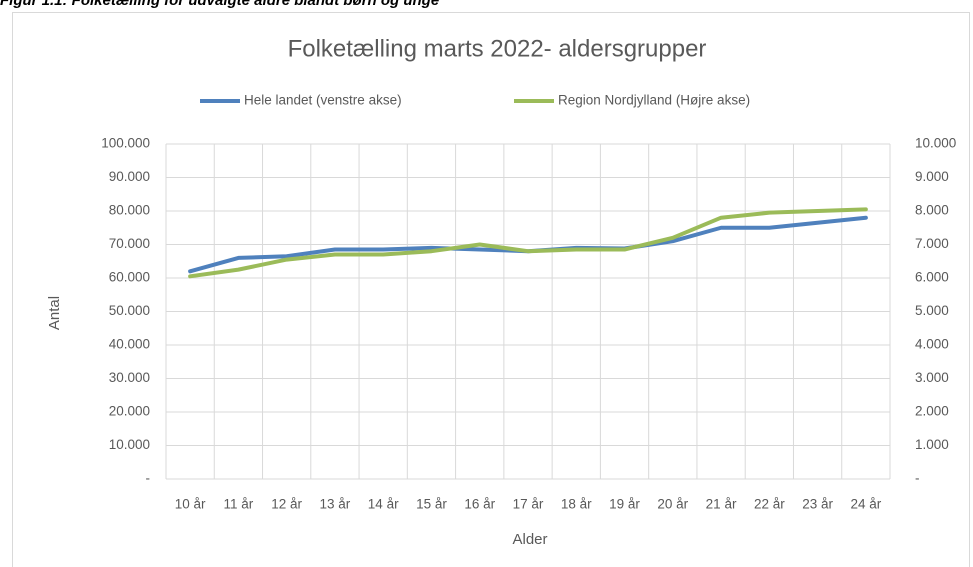  What do you see at coordinates (497, 48) in the screenshot?
I see `chart-title: Folketælling marts 2022- aldersgrupper` at bounding box center [497, 48].